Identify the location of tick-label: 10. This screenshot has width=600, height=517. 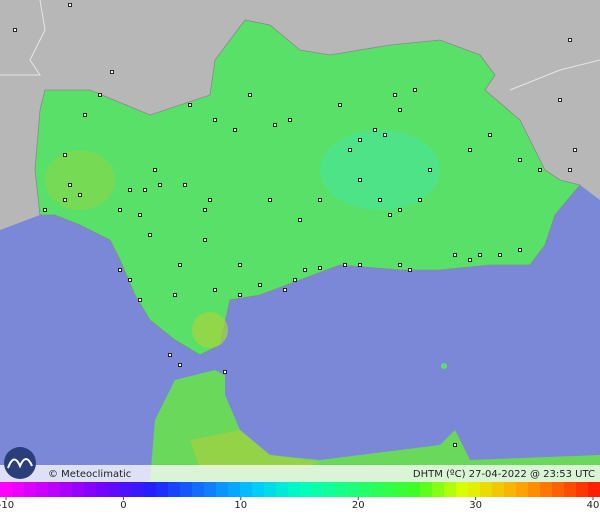
(240, 505).